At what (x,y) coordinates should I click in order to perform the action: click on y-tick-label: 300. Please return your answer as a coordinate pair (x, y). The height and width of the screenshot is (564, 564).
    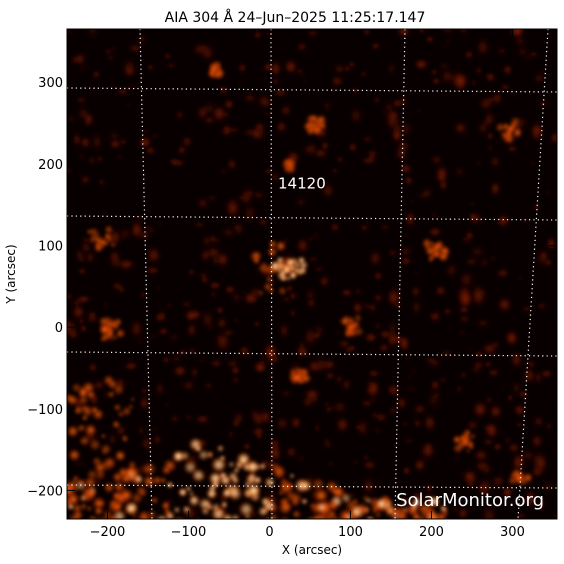
    Looking at the image, I should click on (50, 83).